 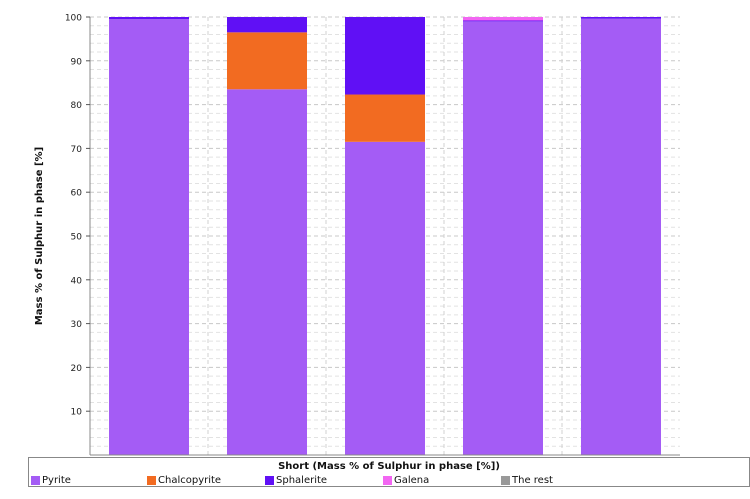 I want to click on legend-item-galena: Galena, so click(x=406, y=480).